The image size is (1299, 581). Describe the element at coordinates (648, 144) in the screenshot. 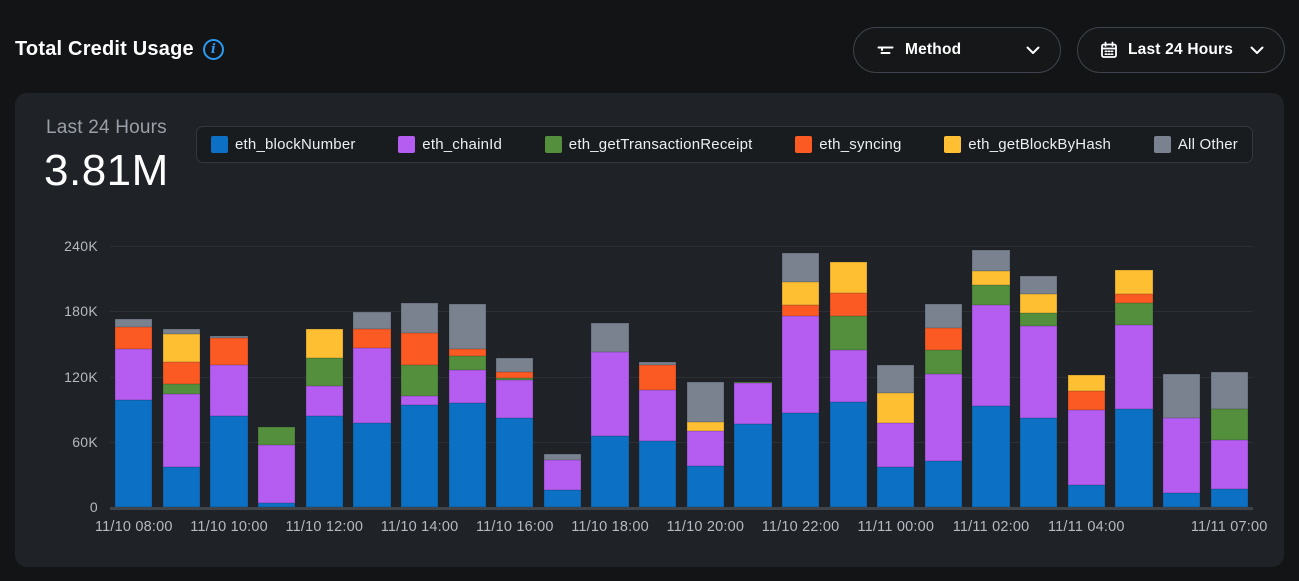

I see `legend-item-eth_getTransactionReceipt: eth_getTransactionReceipt` at that location.